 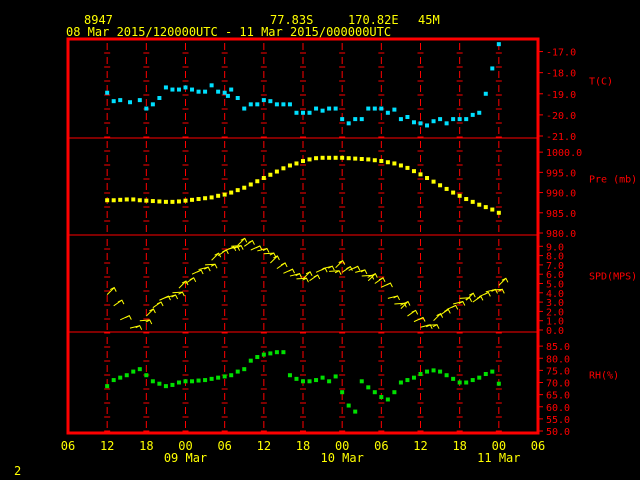 What do you see at coordinates (604, 376) in the screenshot?
I see `panel-label-rh: RH(%)` at bounding box center [604, 376].